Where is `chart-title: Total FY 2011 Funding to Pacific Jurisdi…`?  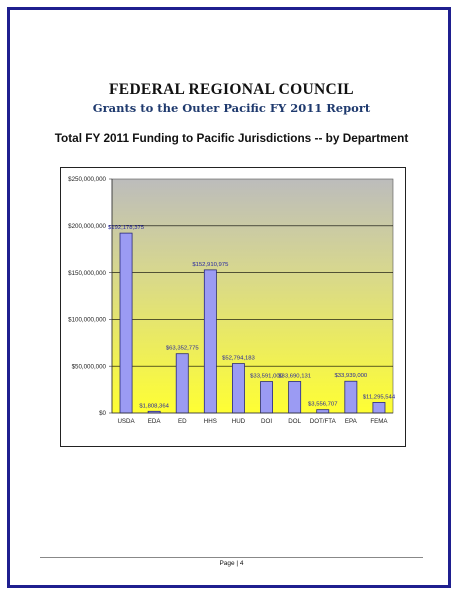 chart-title: Total FY 2011 Funding to Pacific Jurisdi… is located at coordinates (231, 138).